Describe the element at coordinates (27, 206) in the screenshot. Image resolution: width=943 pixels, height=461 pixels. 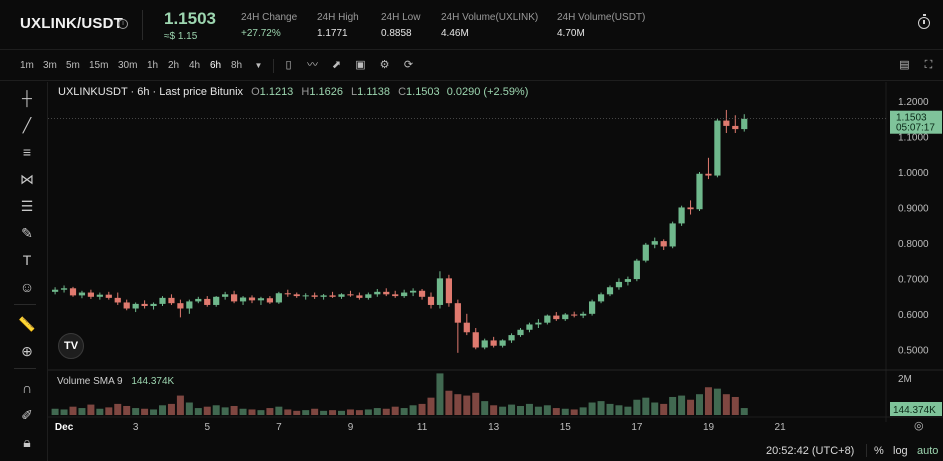
I see `fib-icon: ☰` at that location.